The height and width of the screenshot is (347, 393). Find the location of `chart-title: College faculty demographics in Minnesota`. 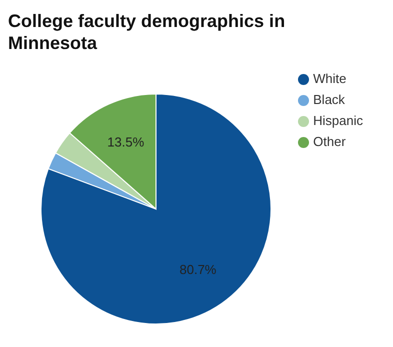

chart-title: College faculty demographics in Minnesota is located at coordinates (147, 32).